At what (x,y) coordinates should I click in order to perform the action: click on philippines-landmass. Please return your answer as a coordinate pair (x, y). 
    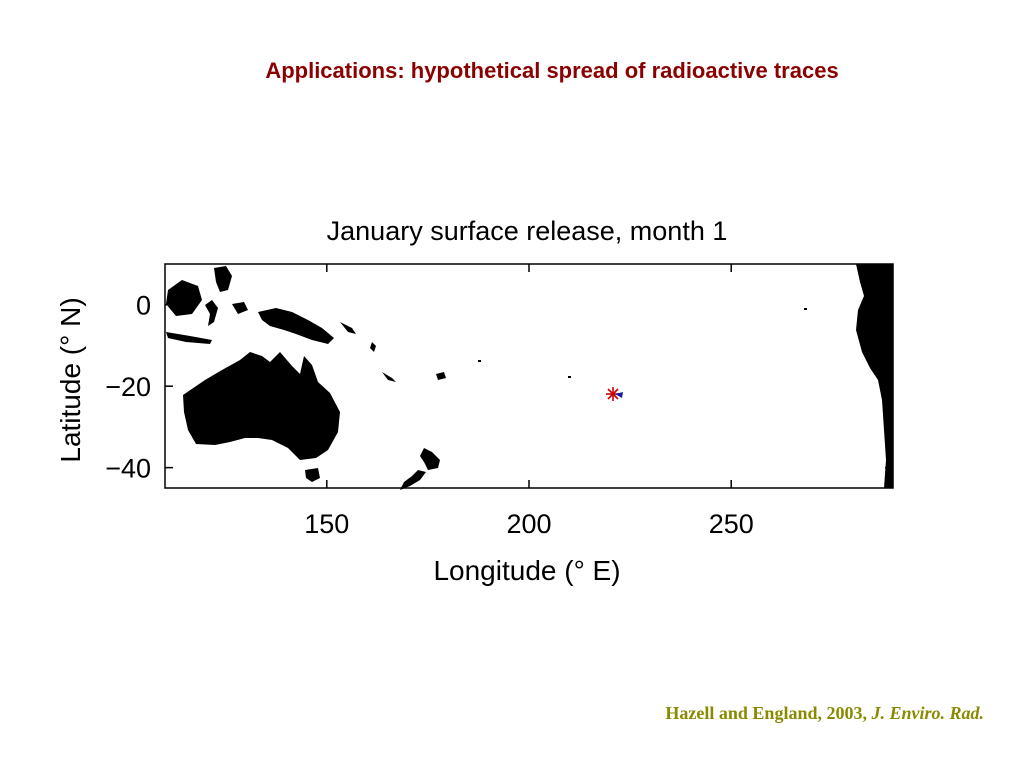
    Looking at the image, I should click on (223, 279).